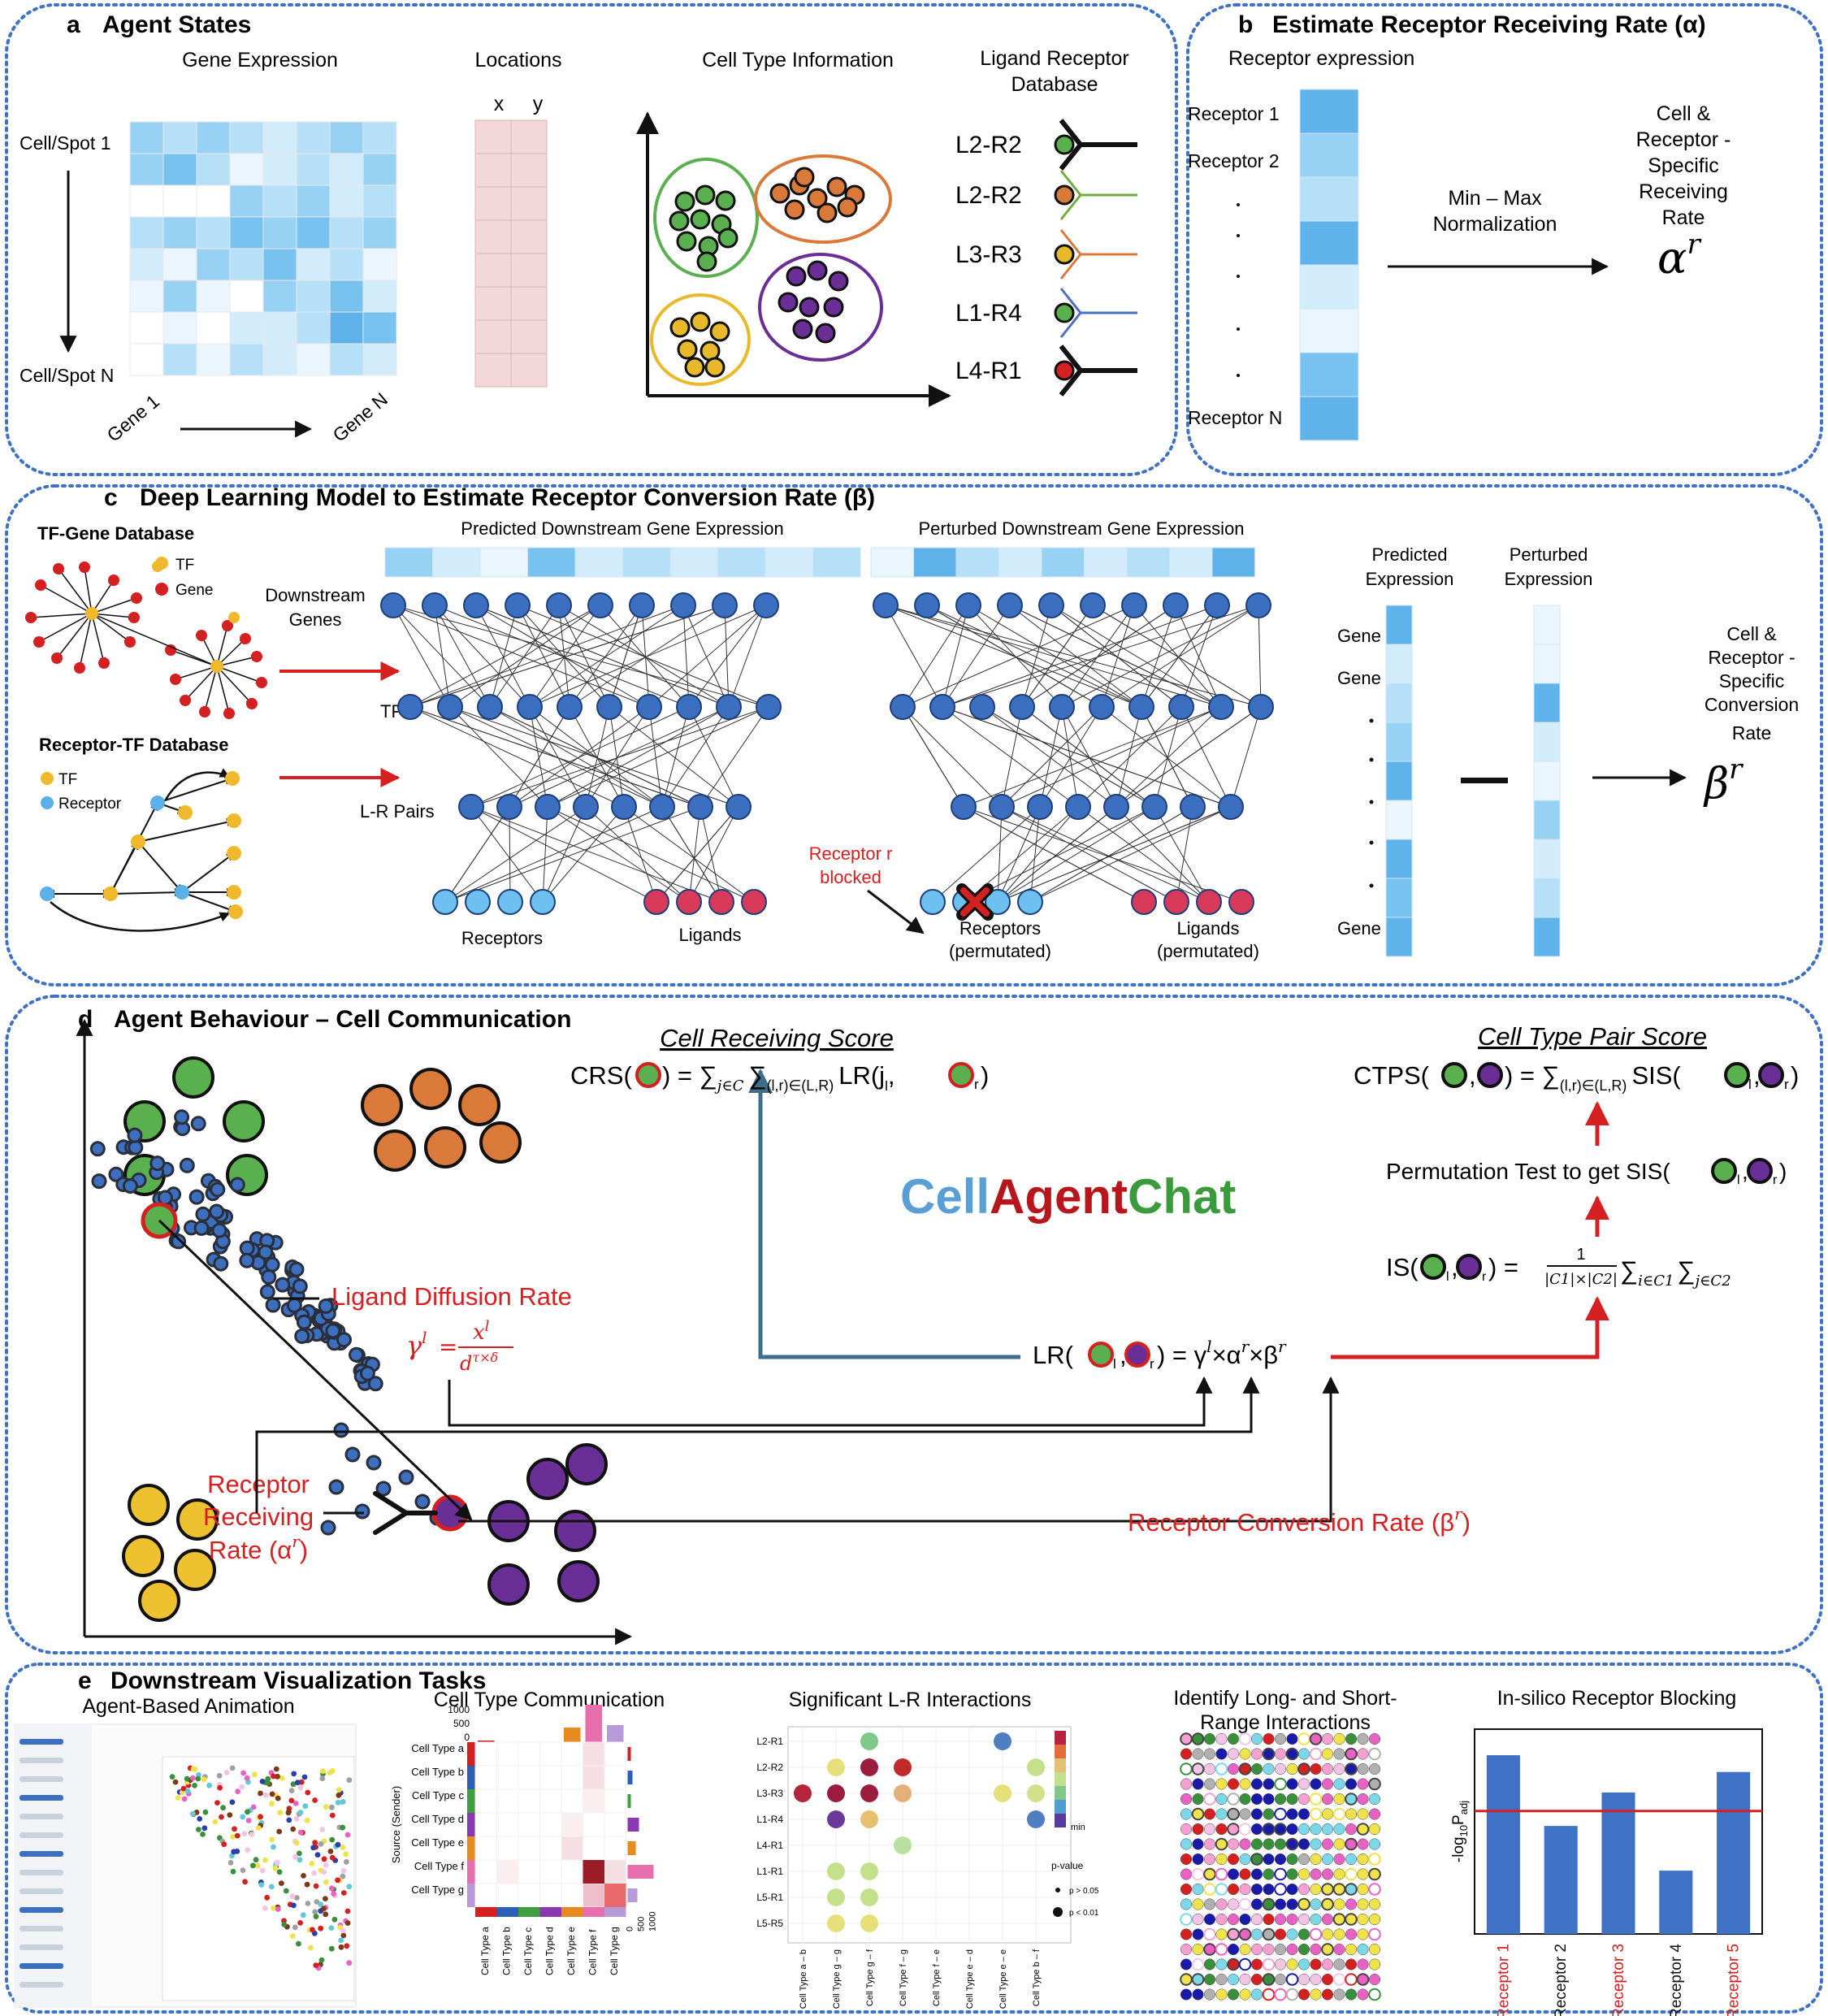 The height and width of the screenshot is (2016, 1828). I want to click on panel-e-letter: e, so click(85, 1680).